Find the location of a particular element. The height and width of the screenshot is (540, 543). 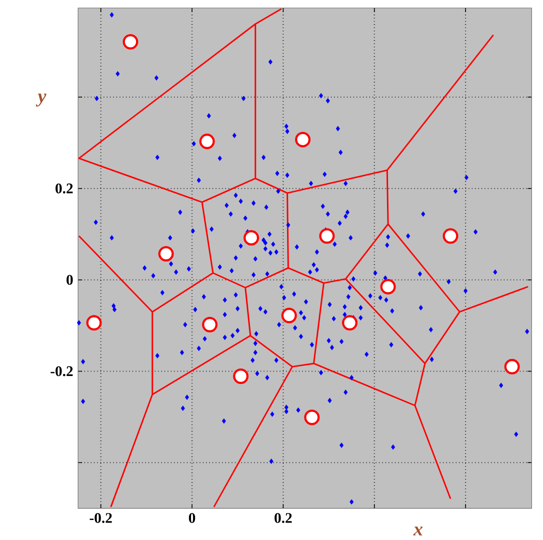

x-tick-label: -0.2 is located at coordinates (101, 518).